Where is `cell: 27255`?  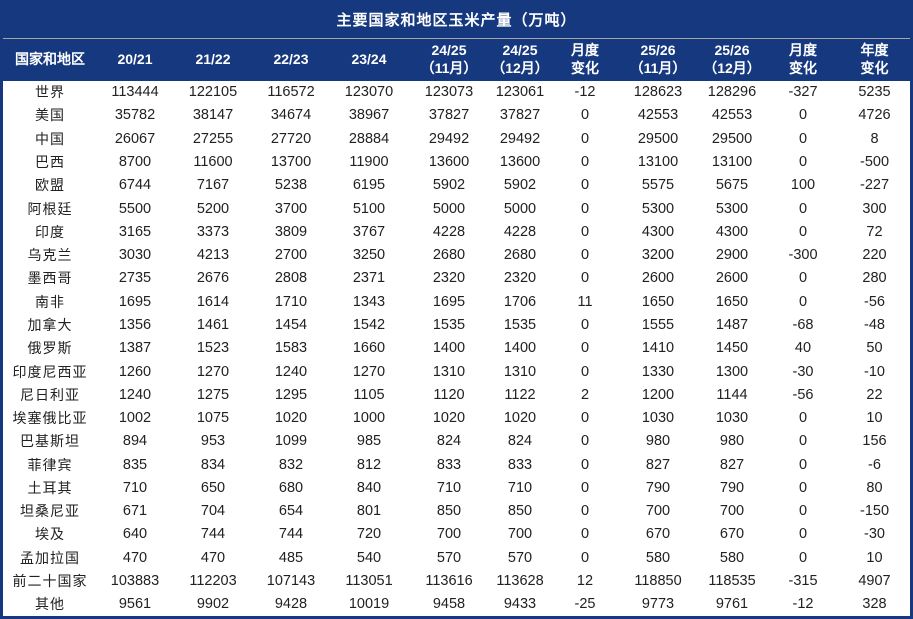 cell: 27255 is located at coordinates (213, 138).